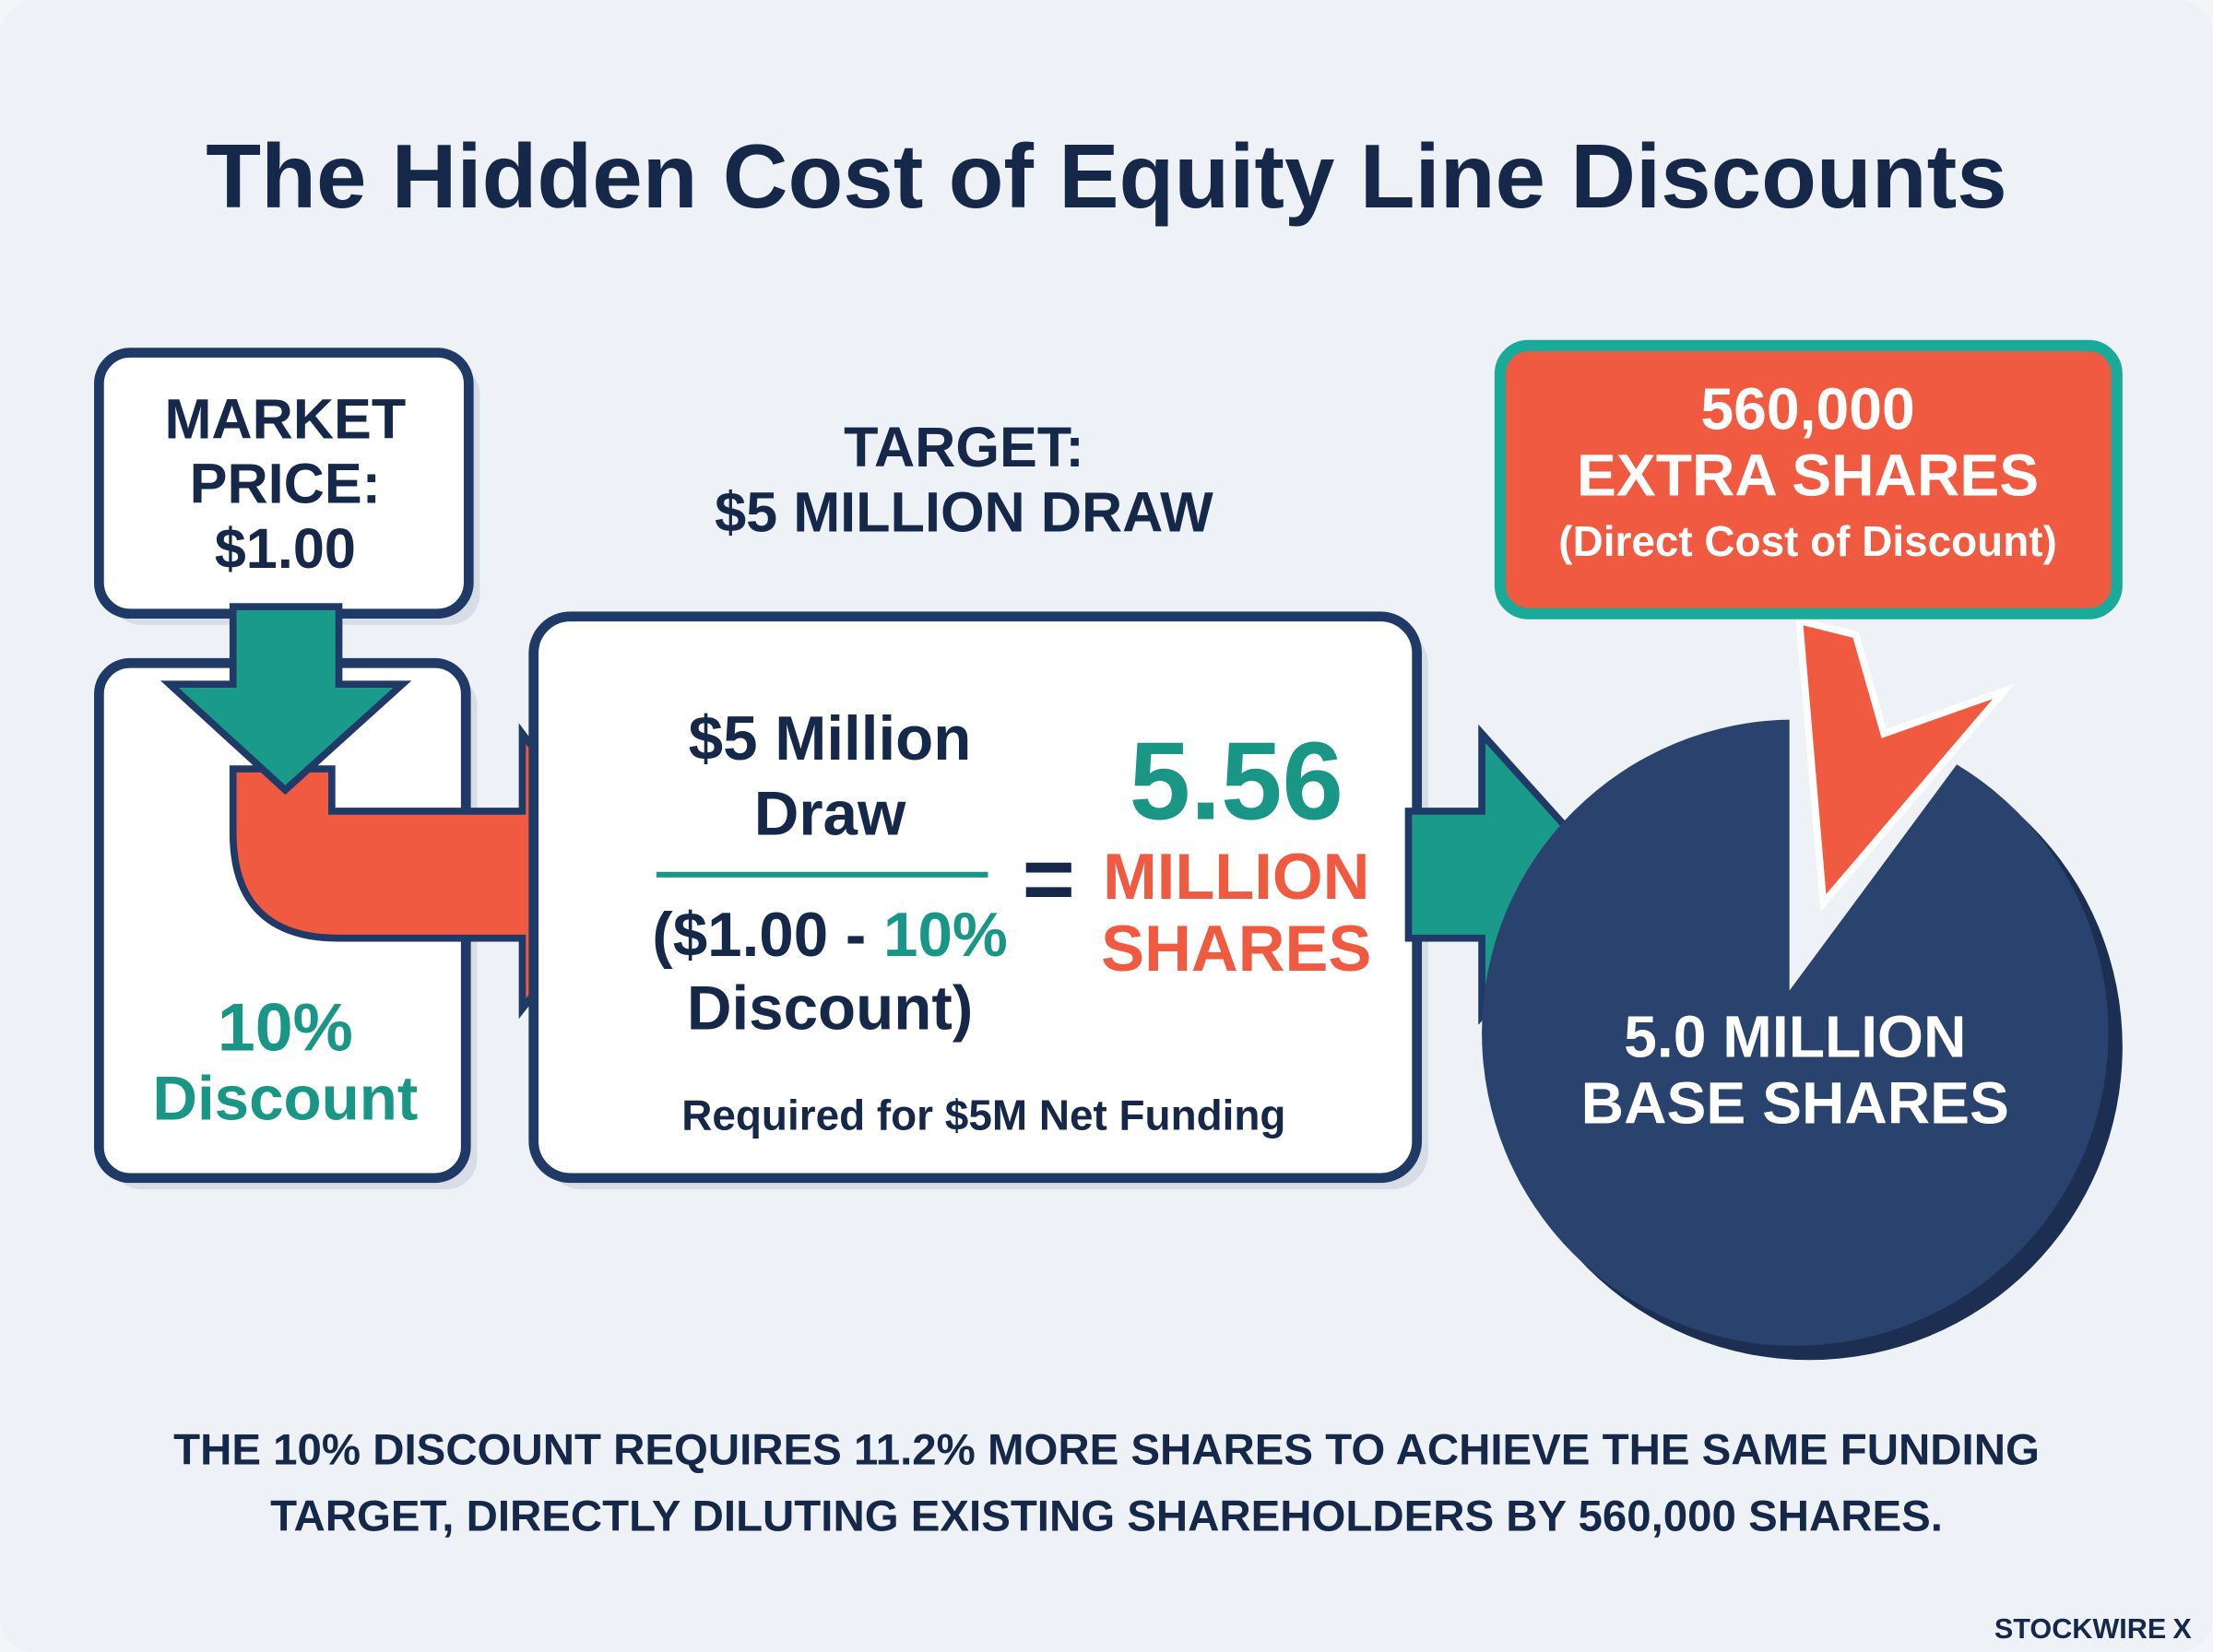 The width and height of the screenshot is (2213, 1652). I want to click on market-line: $1.00, so click(285, 548).